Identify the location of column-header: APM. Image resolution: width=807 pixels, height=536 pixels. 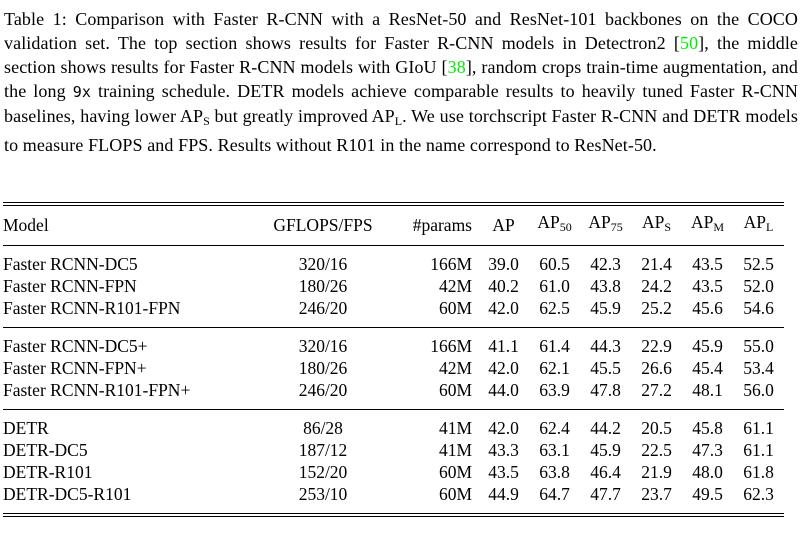
(707, 225).